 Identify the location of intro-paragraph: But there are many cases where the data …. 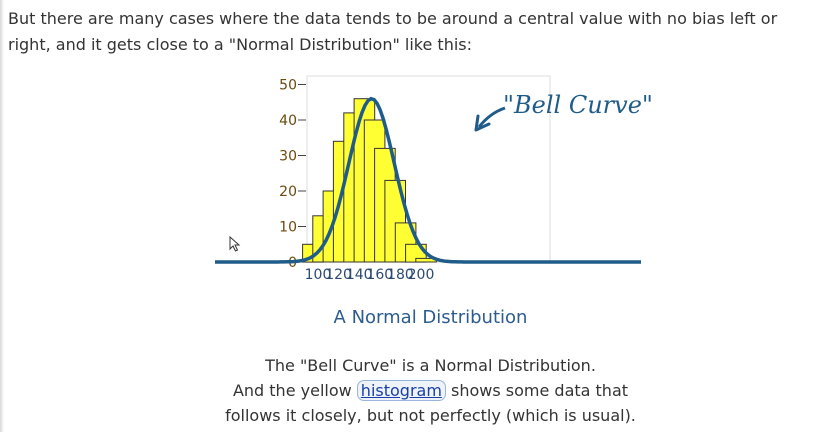
(413, 32).